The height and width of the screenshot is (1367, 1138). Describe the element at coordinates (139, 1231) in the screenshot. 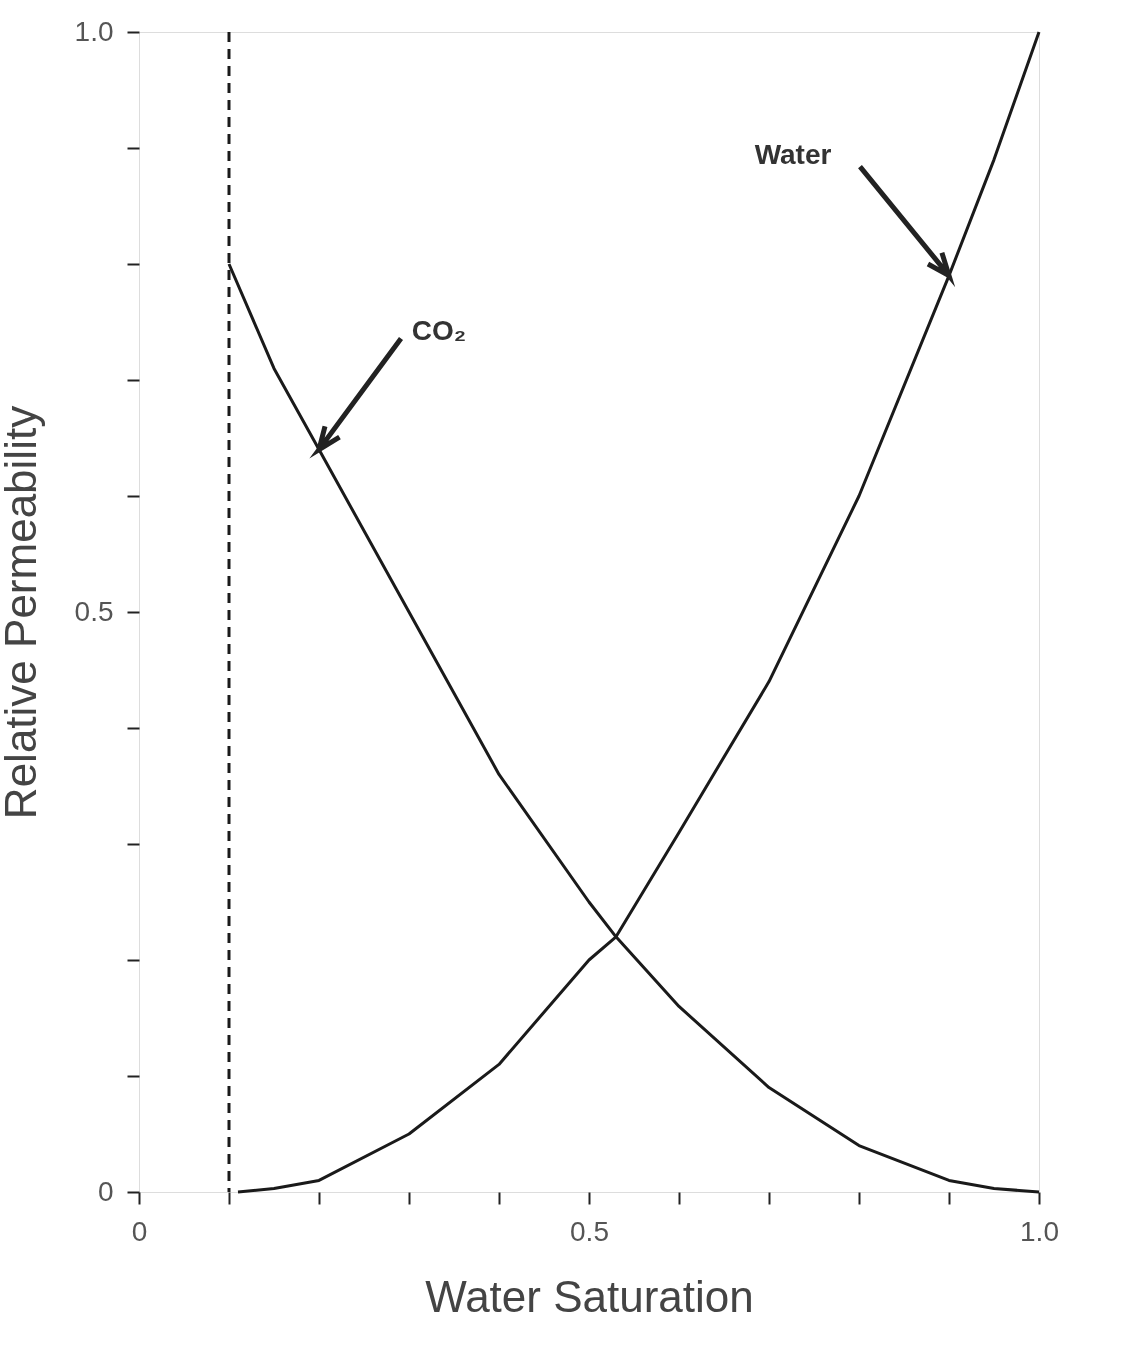

I see `x-tick-label: 0` at that location.